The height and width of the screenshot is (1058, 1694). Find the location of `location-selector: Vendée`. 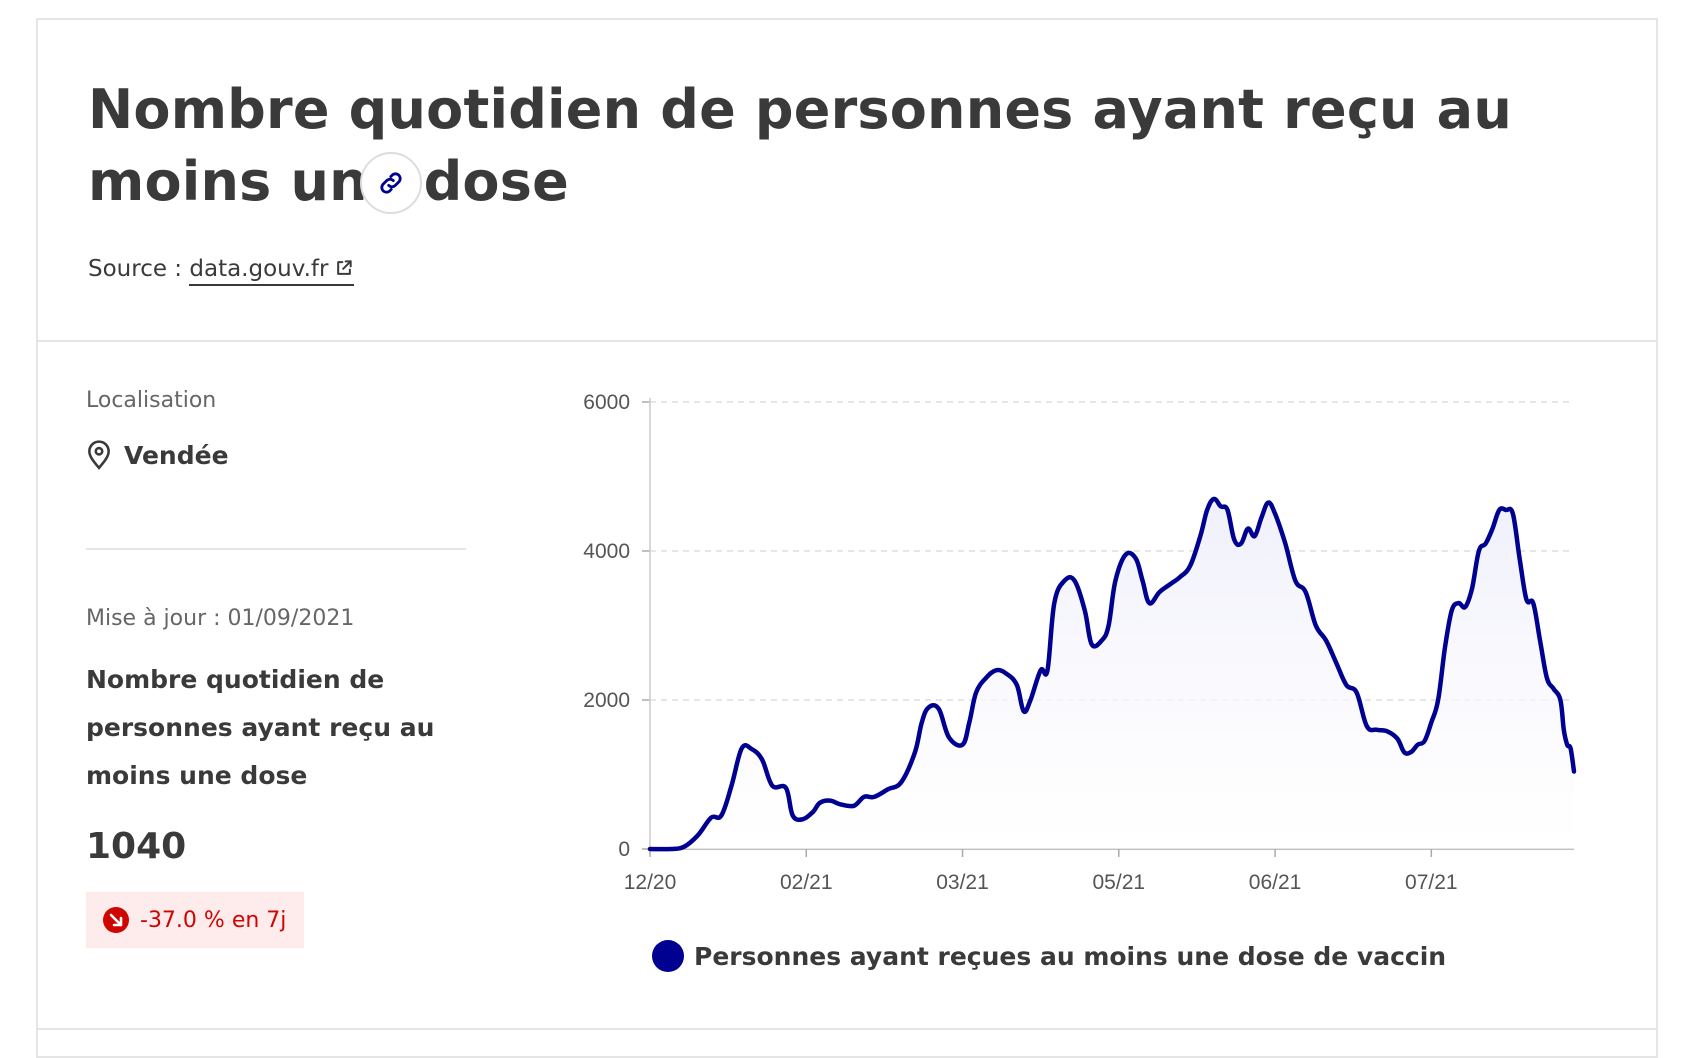

location-selector: Vendée is located at coordinates (157, 455).